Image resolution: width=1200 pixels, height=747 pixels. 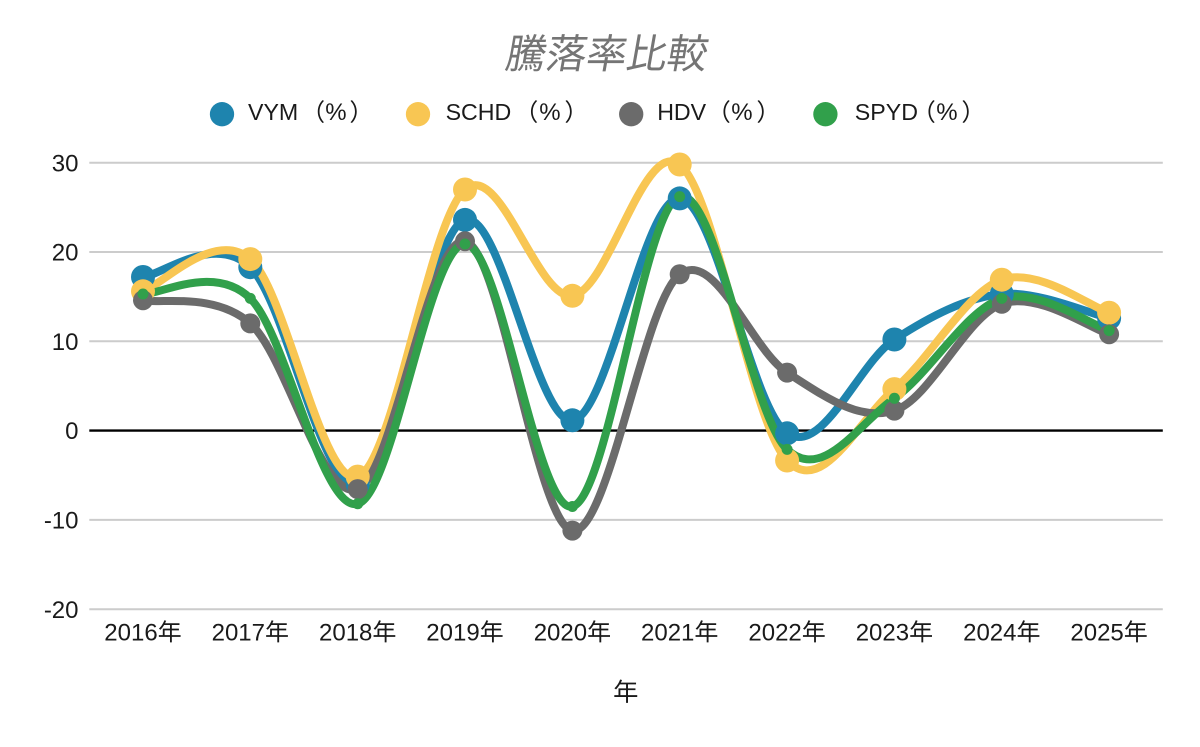 I want to click on svg-text: 2020, so click(x=560, y=633).